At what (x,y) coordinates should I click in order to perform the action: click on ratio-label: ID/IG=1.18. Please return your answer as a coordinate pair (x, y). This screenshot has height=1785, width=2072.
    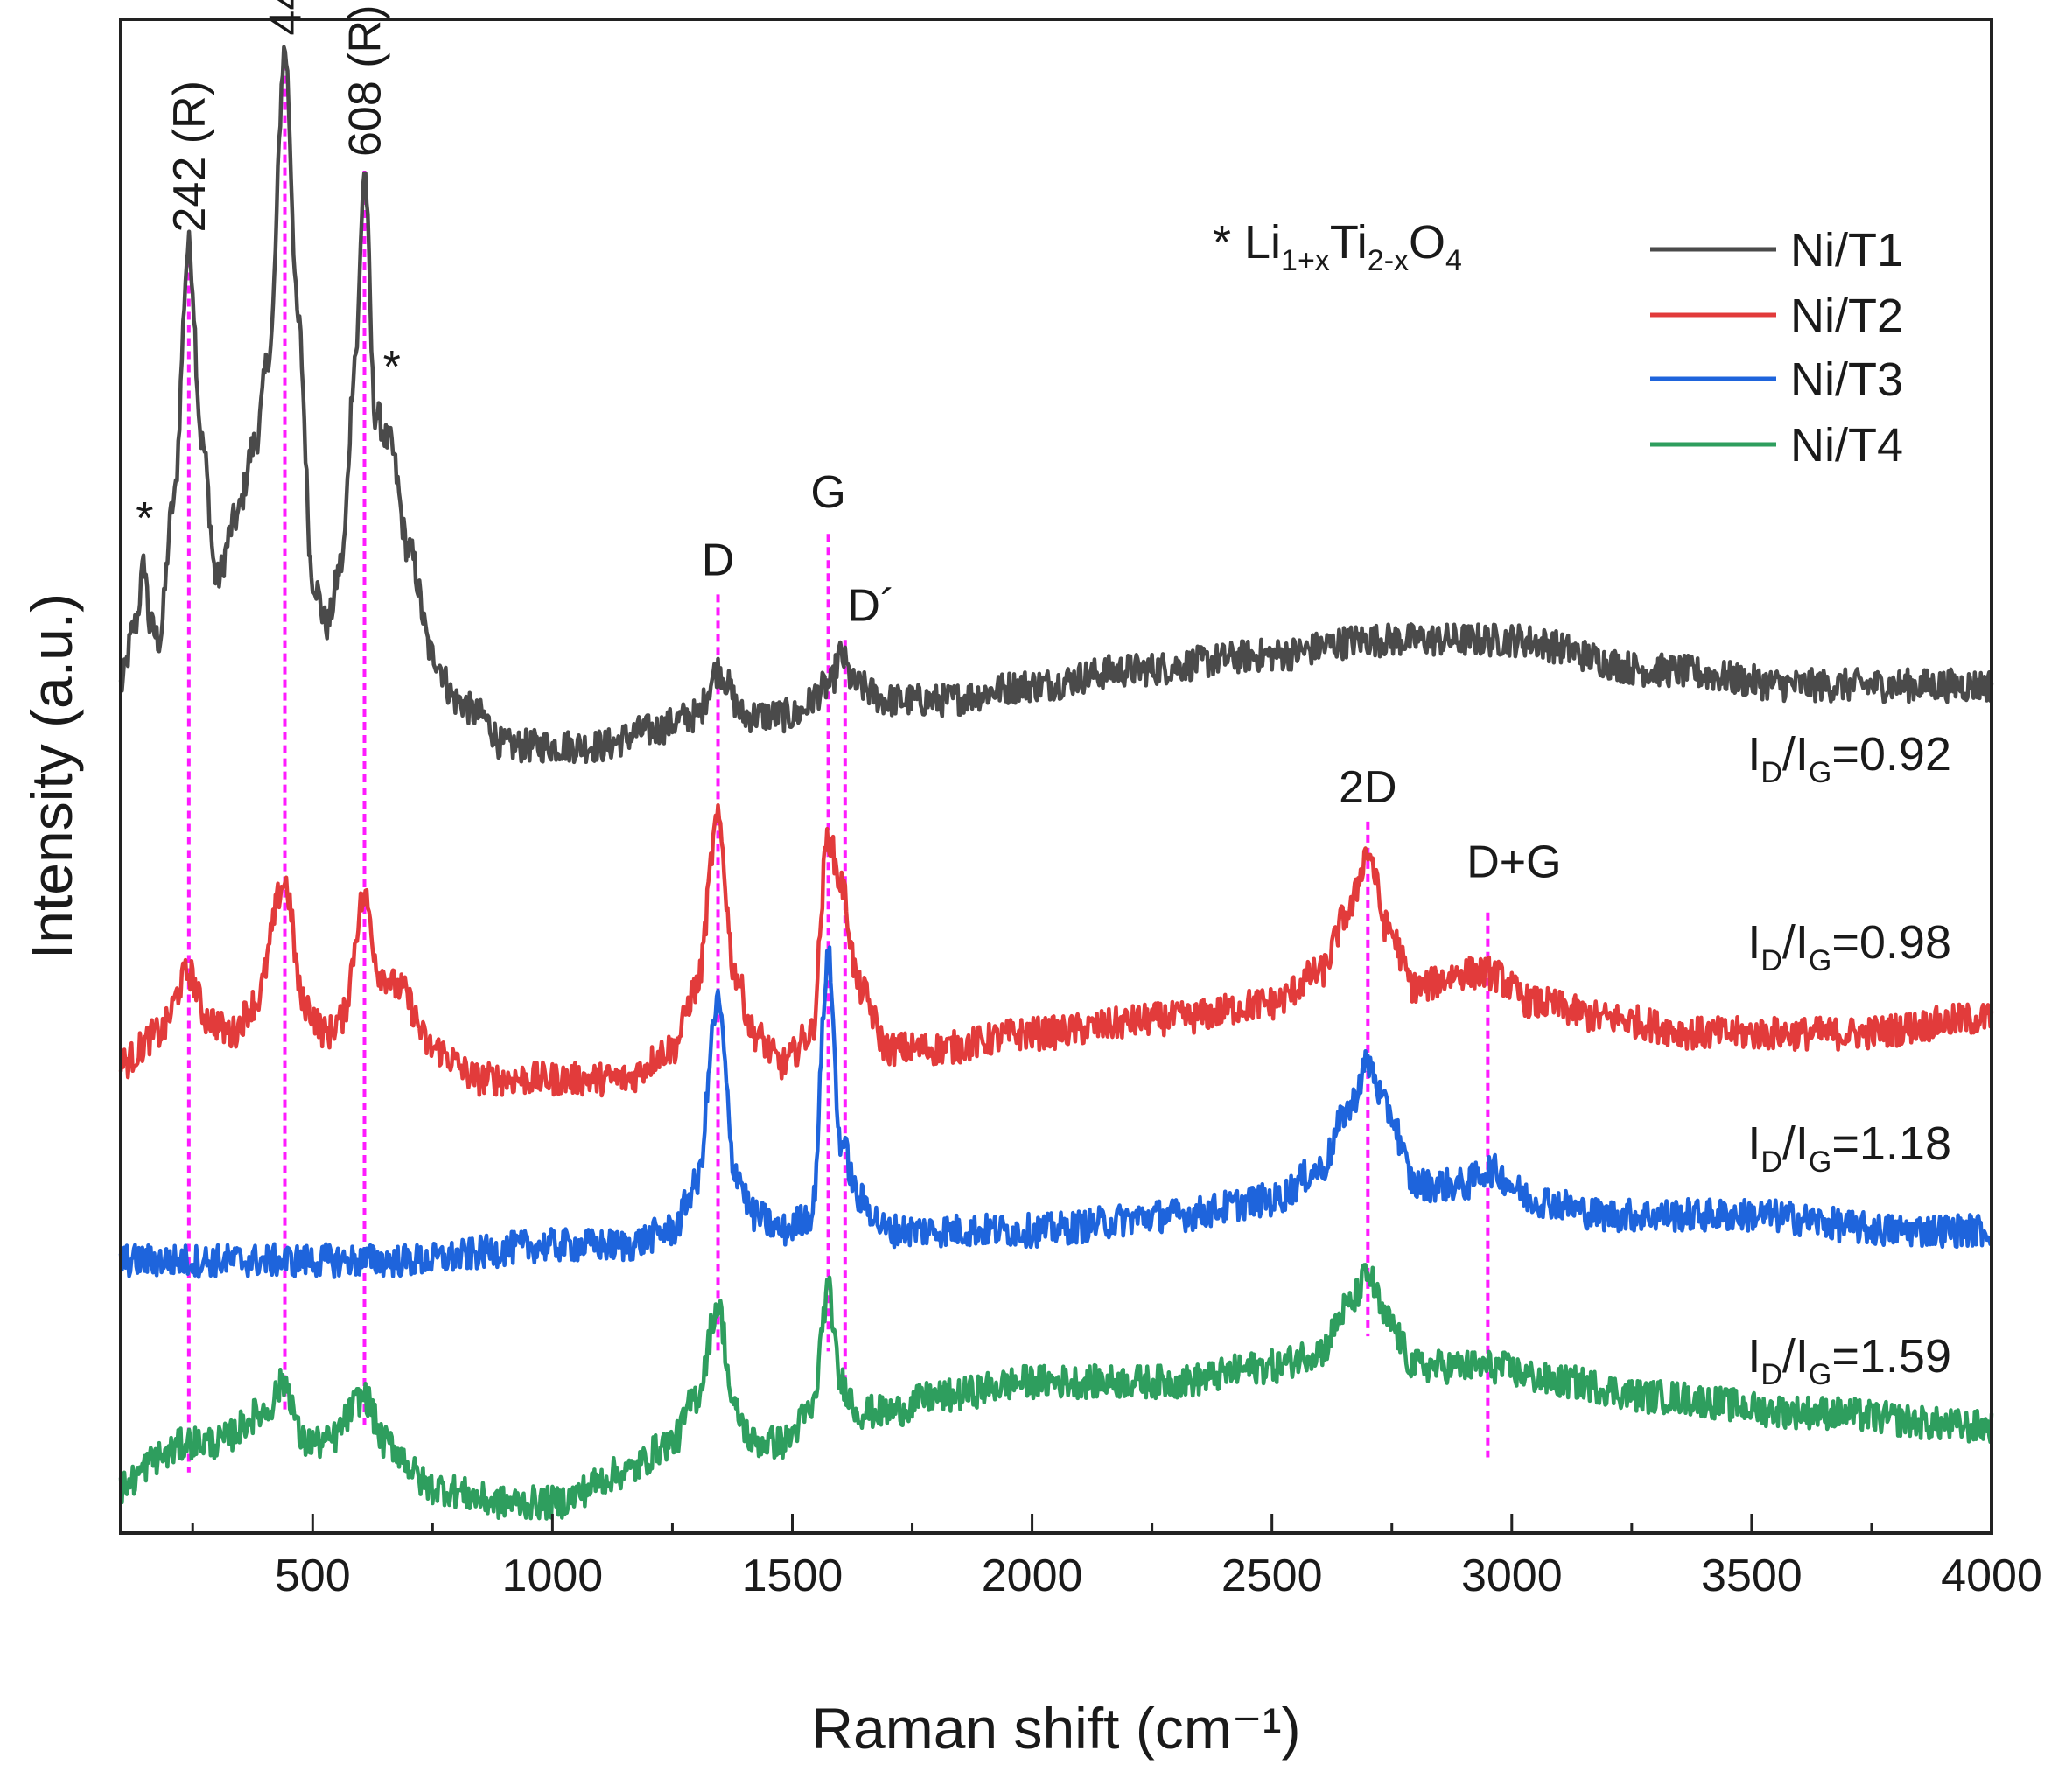
    Looking at the image, I should click on (1849, 1148).